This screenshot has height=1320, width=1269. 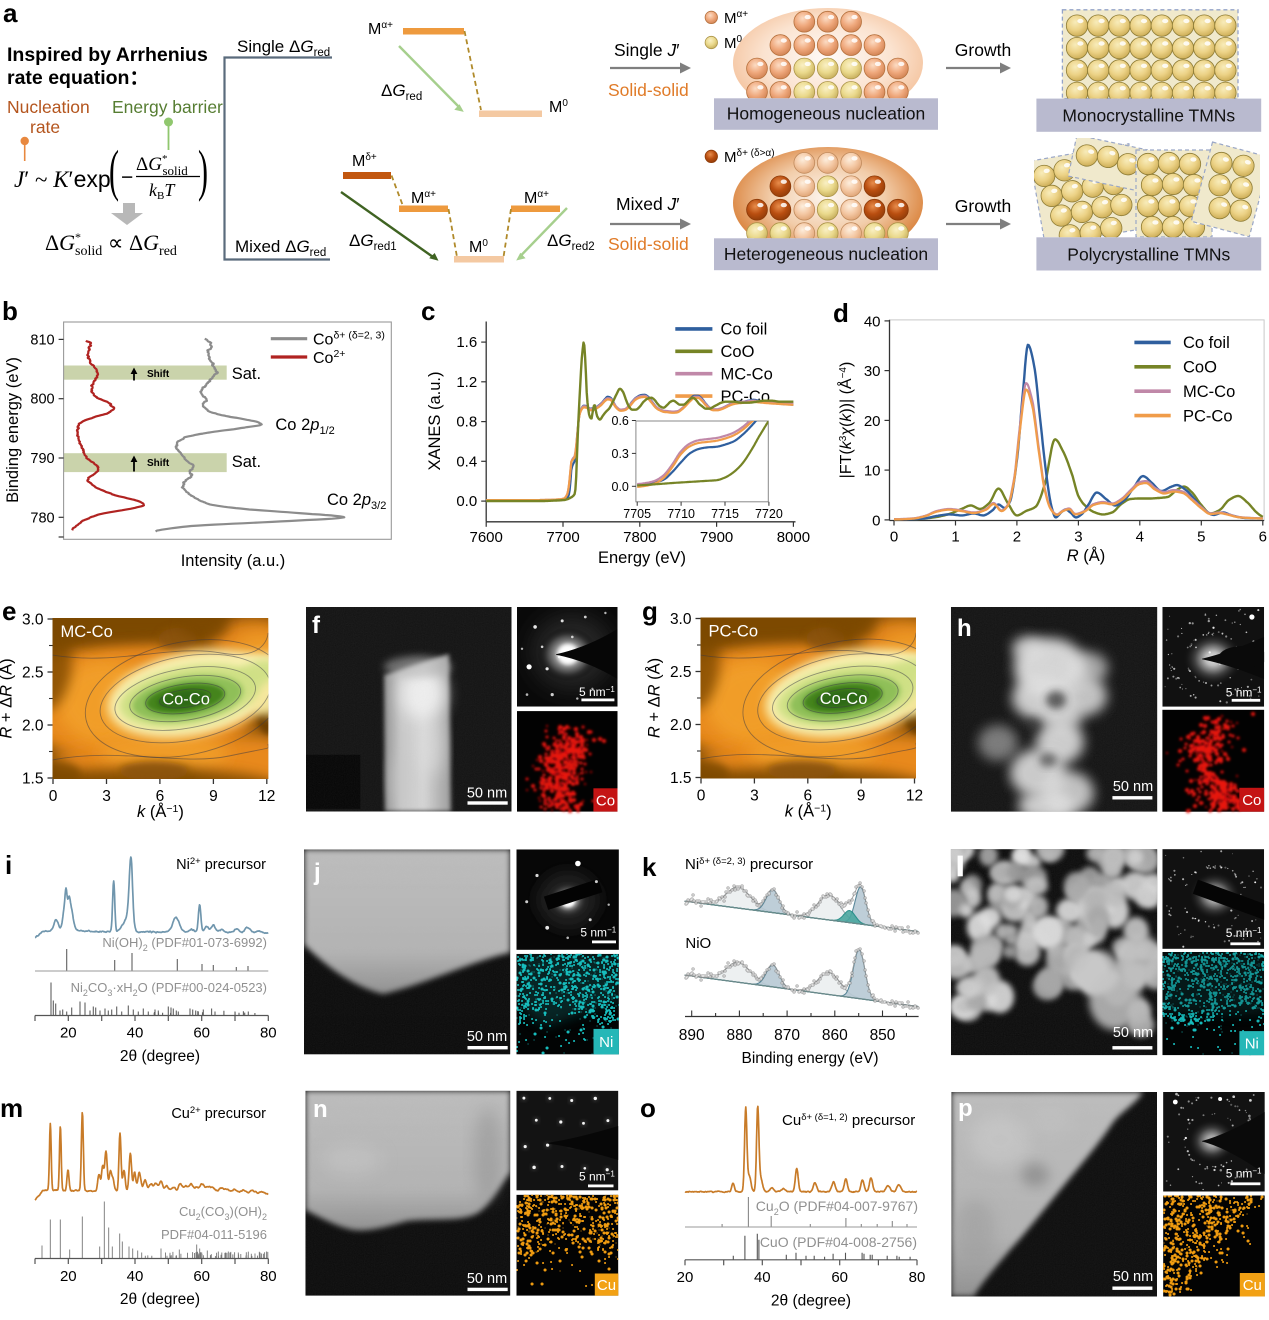 I want to click on svg-text: a, so click(x=10, y=14).